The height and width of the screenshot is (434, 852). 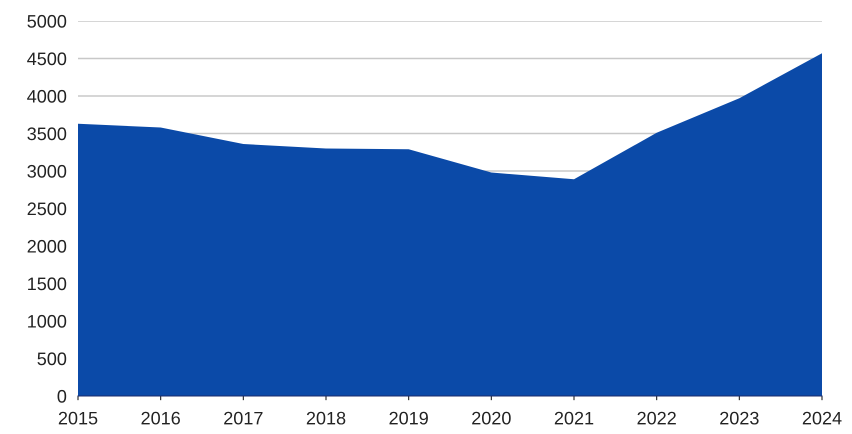 What do you see at coordinates (243, 418) in the screenshot?
I see `x-tick-label: 2017` at bounding box center [243, 418].